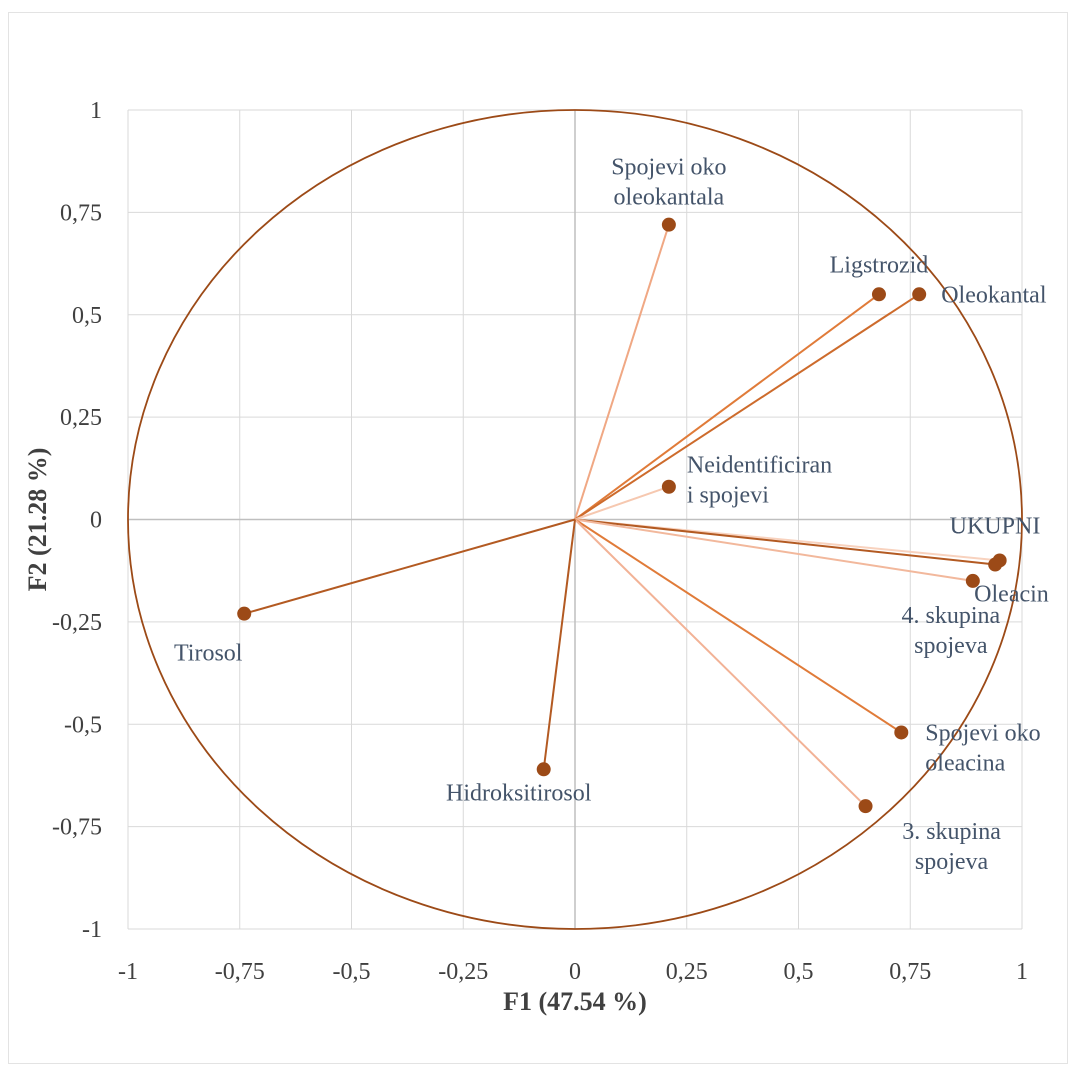 Image resolution: width=1075 pixels, height=1072 pixels. I want to click on x-tick-label: 0,5, so click(799, 972).